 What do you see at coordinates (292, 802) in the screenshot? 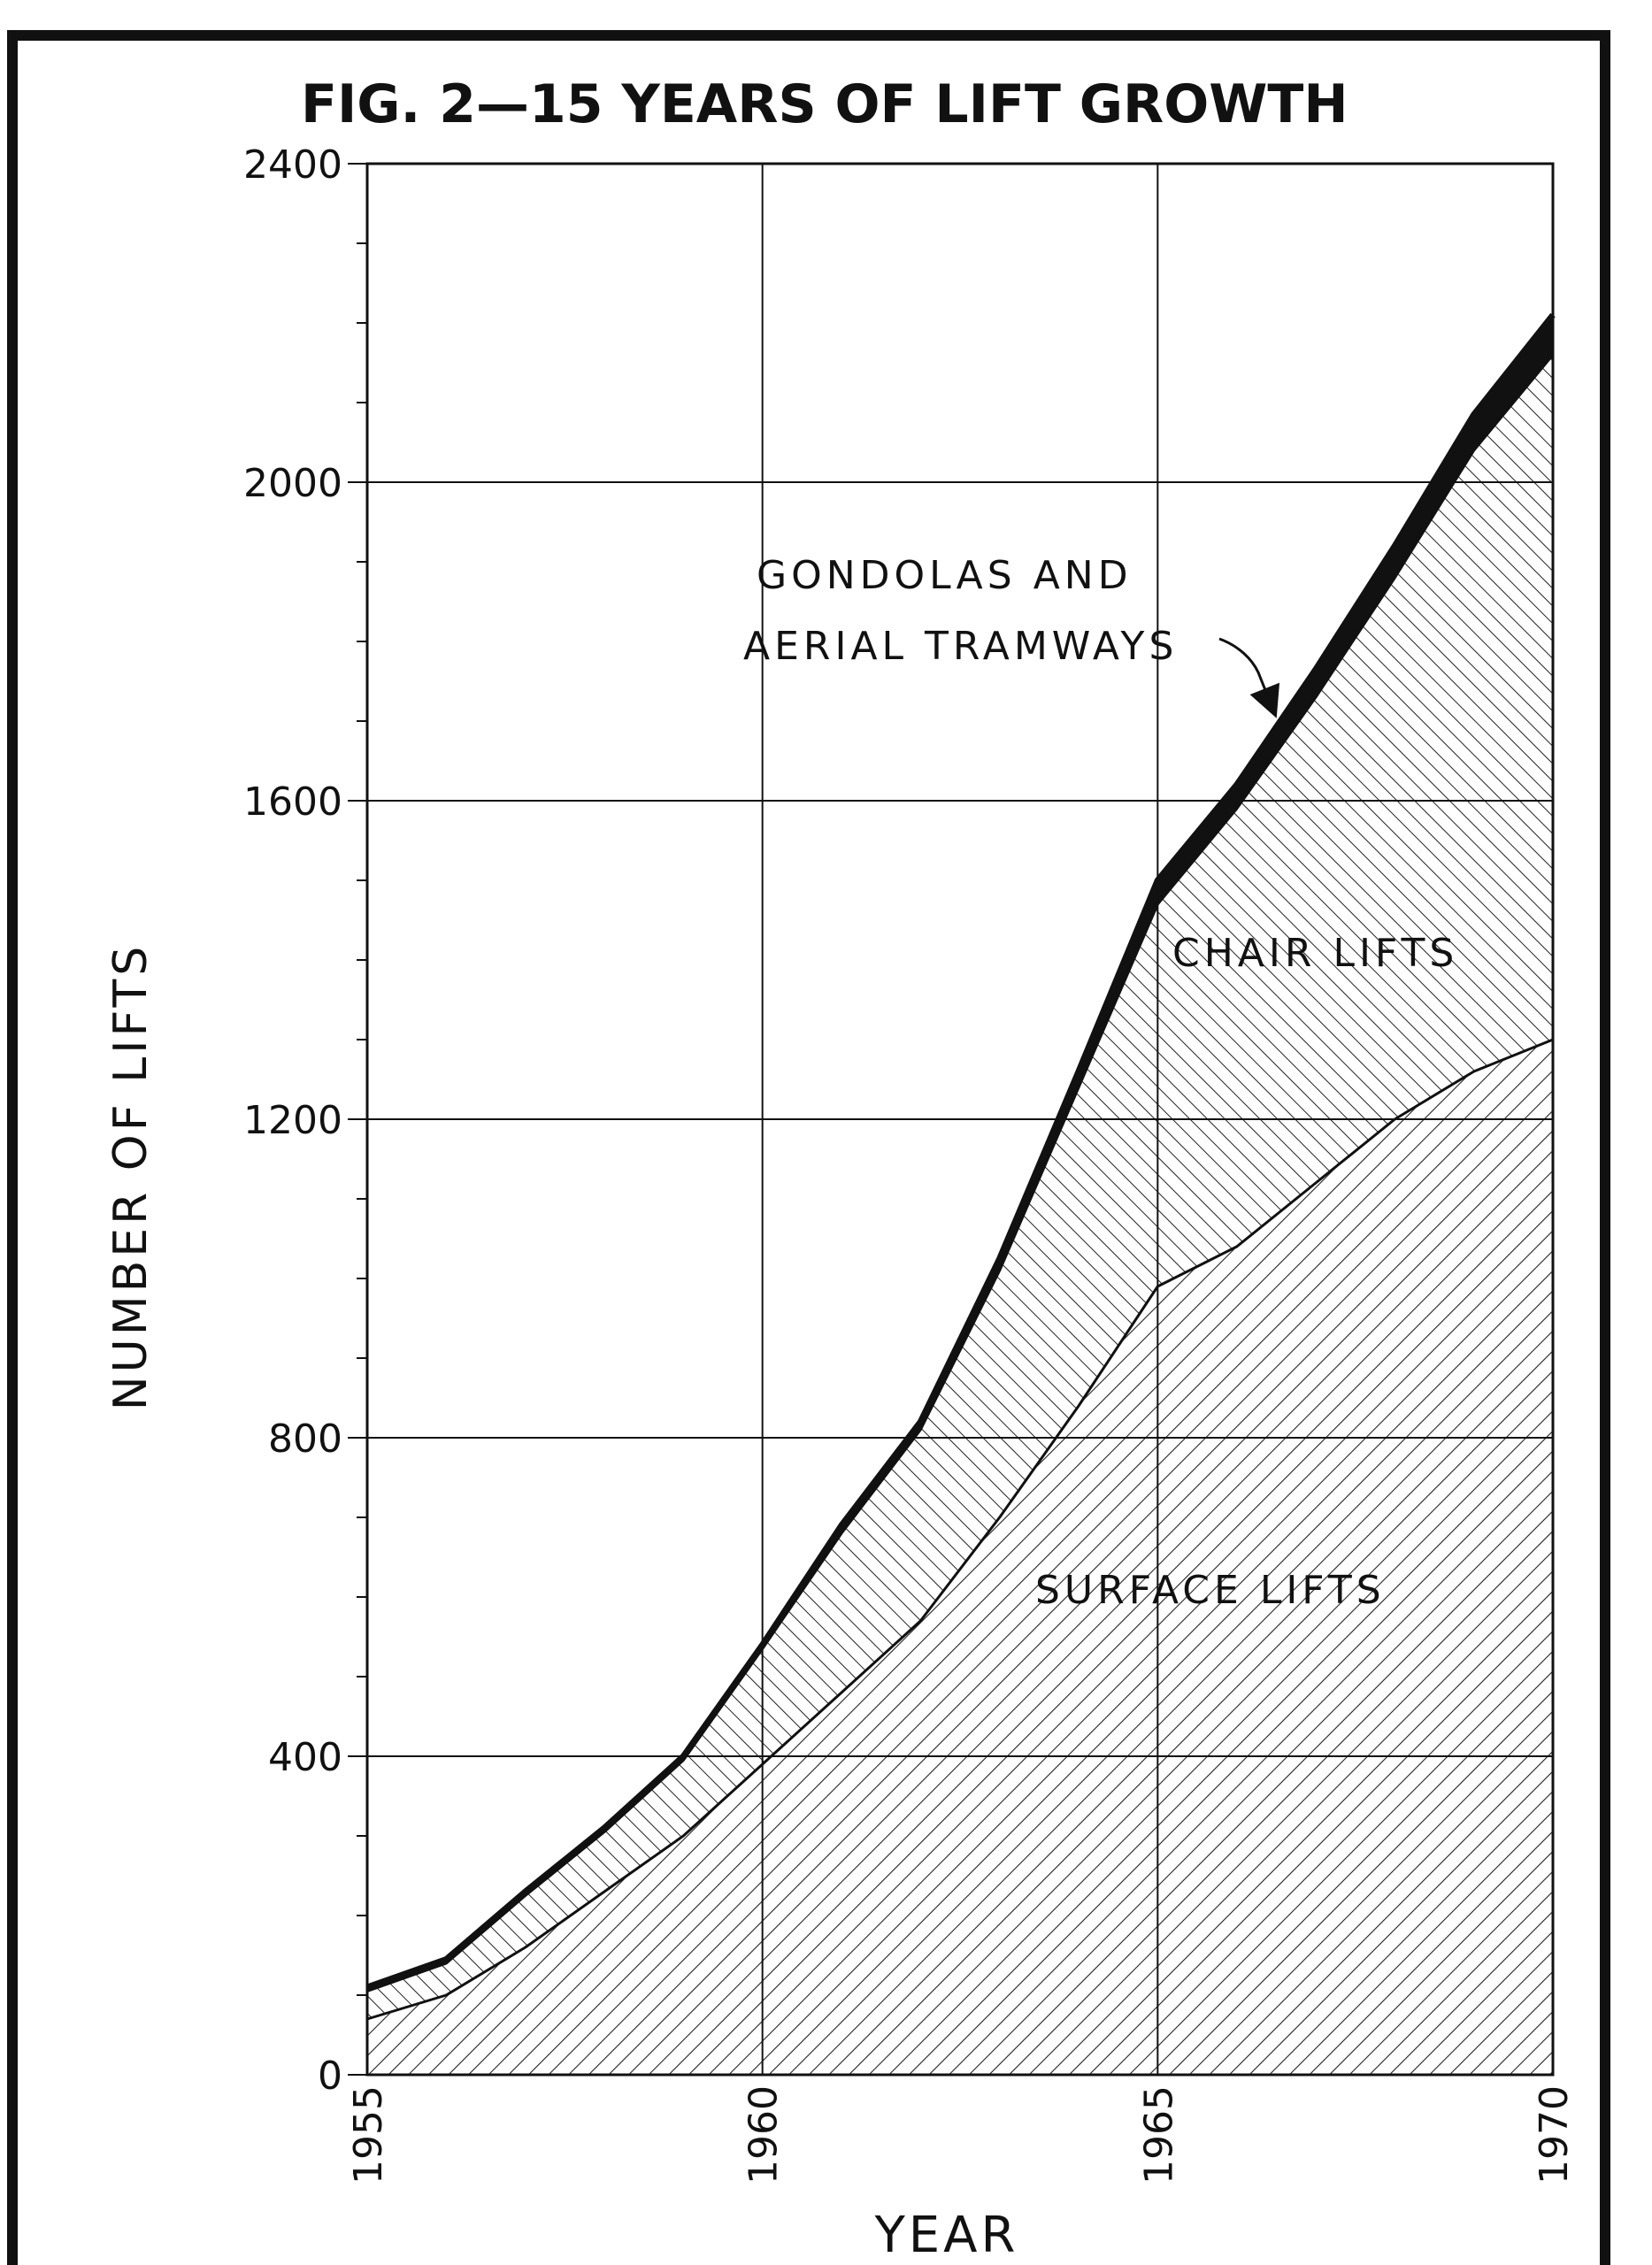
I see `y-tick-label: 1600` at bounding box center [292, 802].